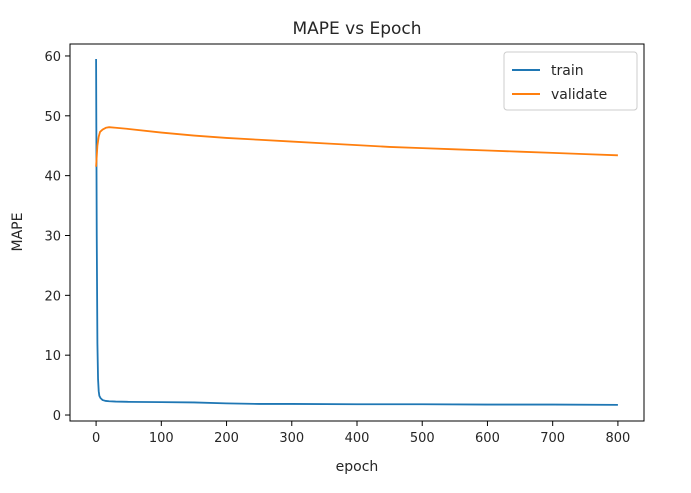  I want to click on y-tick-label: 20, so click(52, 296).